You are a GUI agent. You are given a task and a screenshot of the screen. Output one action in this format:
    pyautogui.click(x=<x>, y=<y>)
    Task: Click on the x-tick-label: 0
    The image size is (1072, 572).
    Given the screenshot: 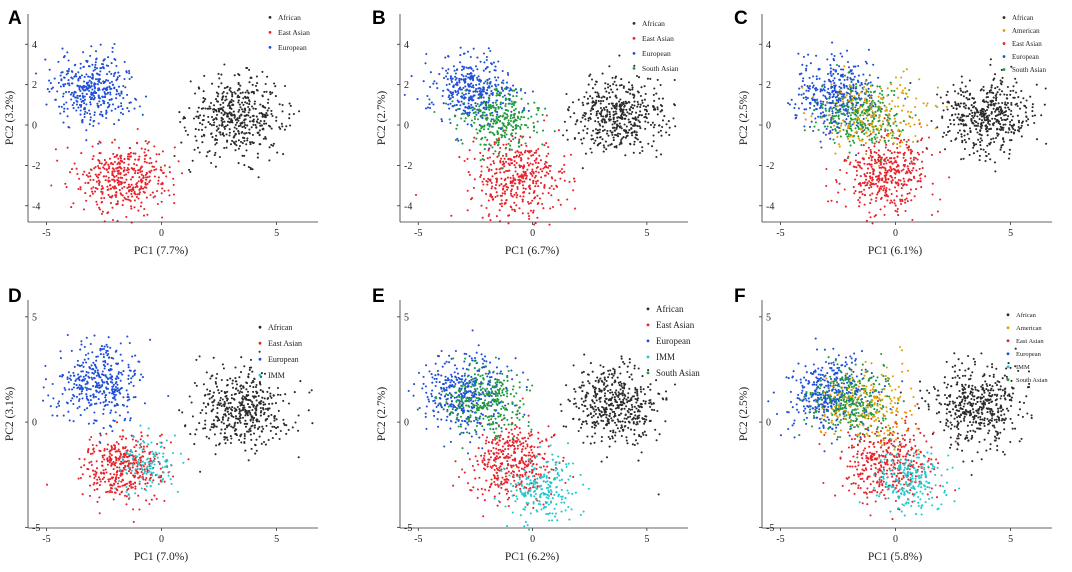 What is the action you would take?
    pyautogui.click(x=895, y=233)
    